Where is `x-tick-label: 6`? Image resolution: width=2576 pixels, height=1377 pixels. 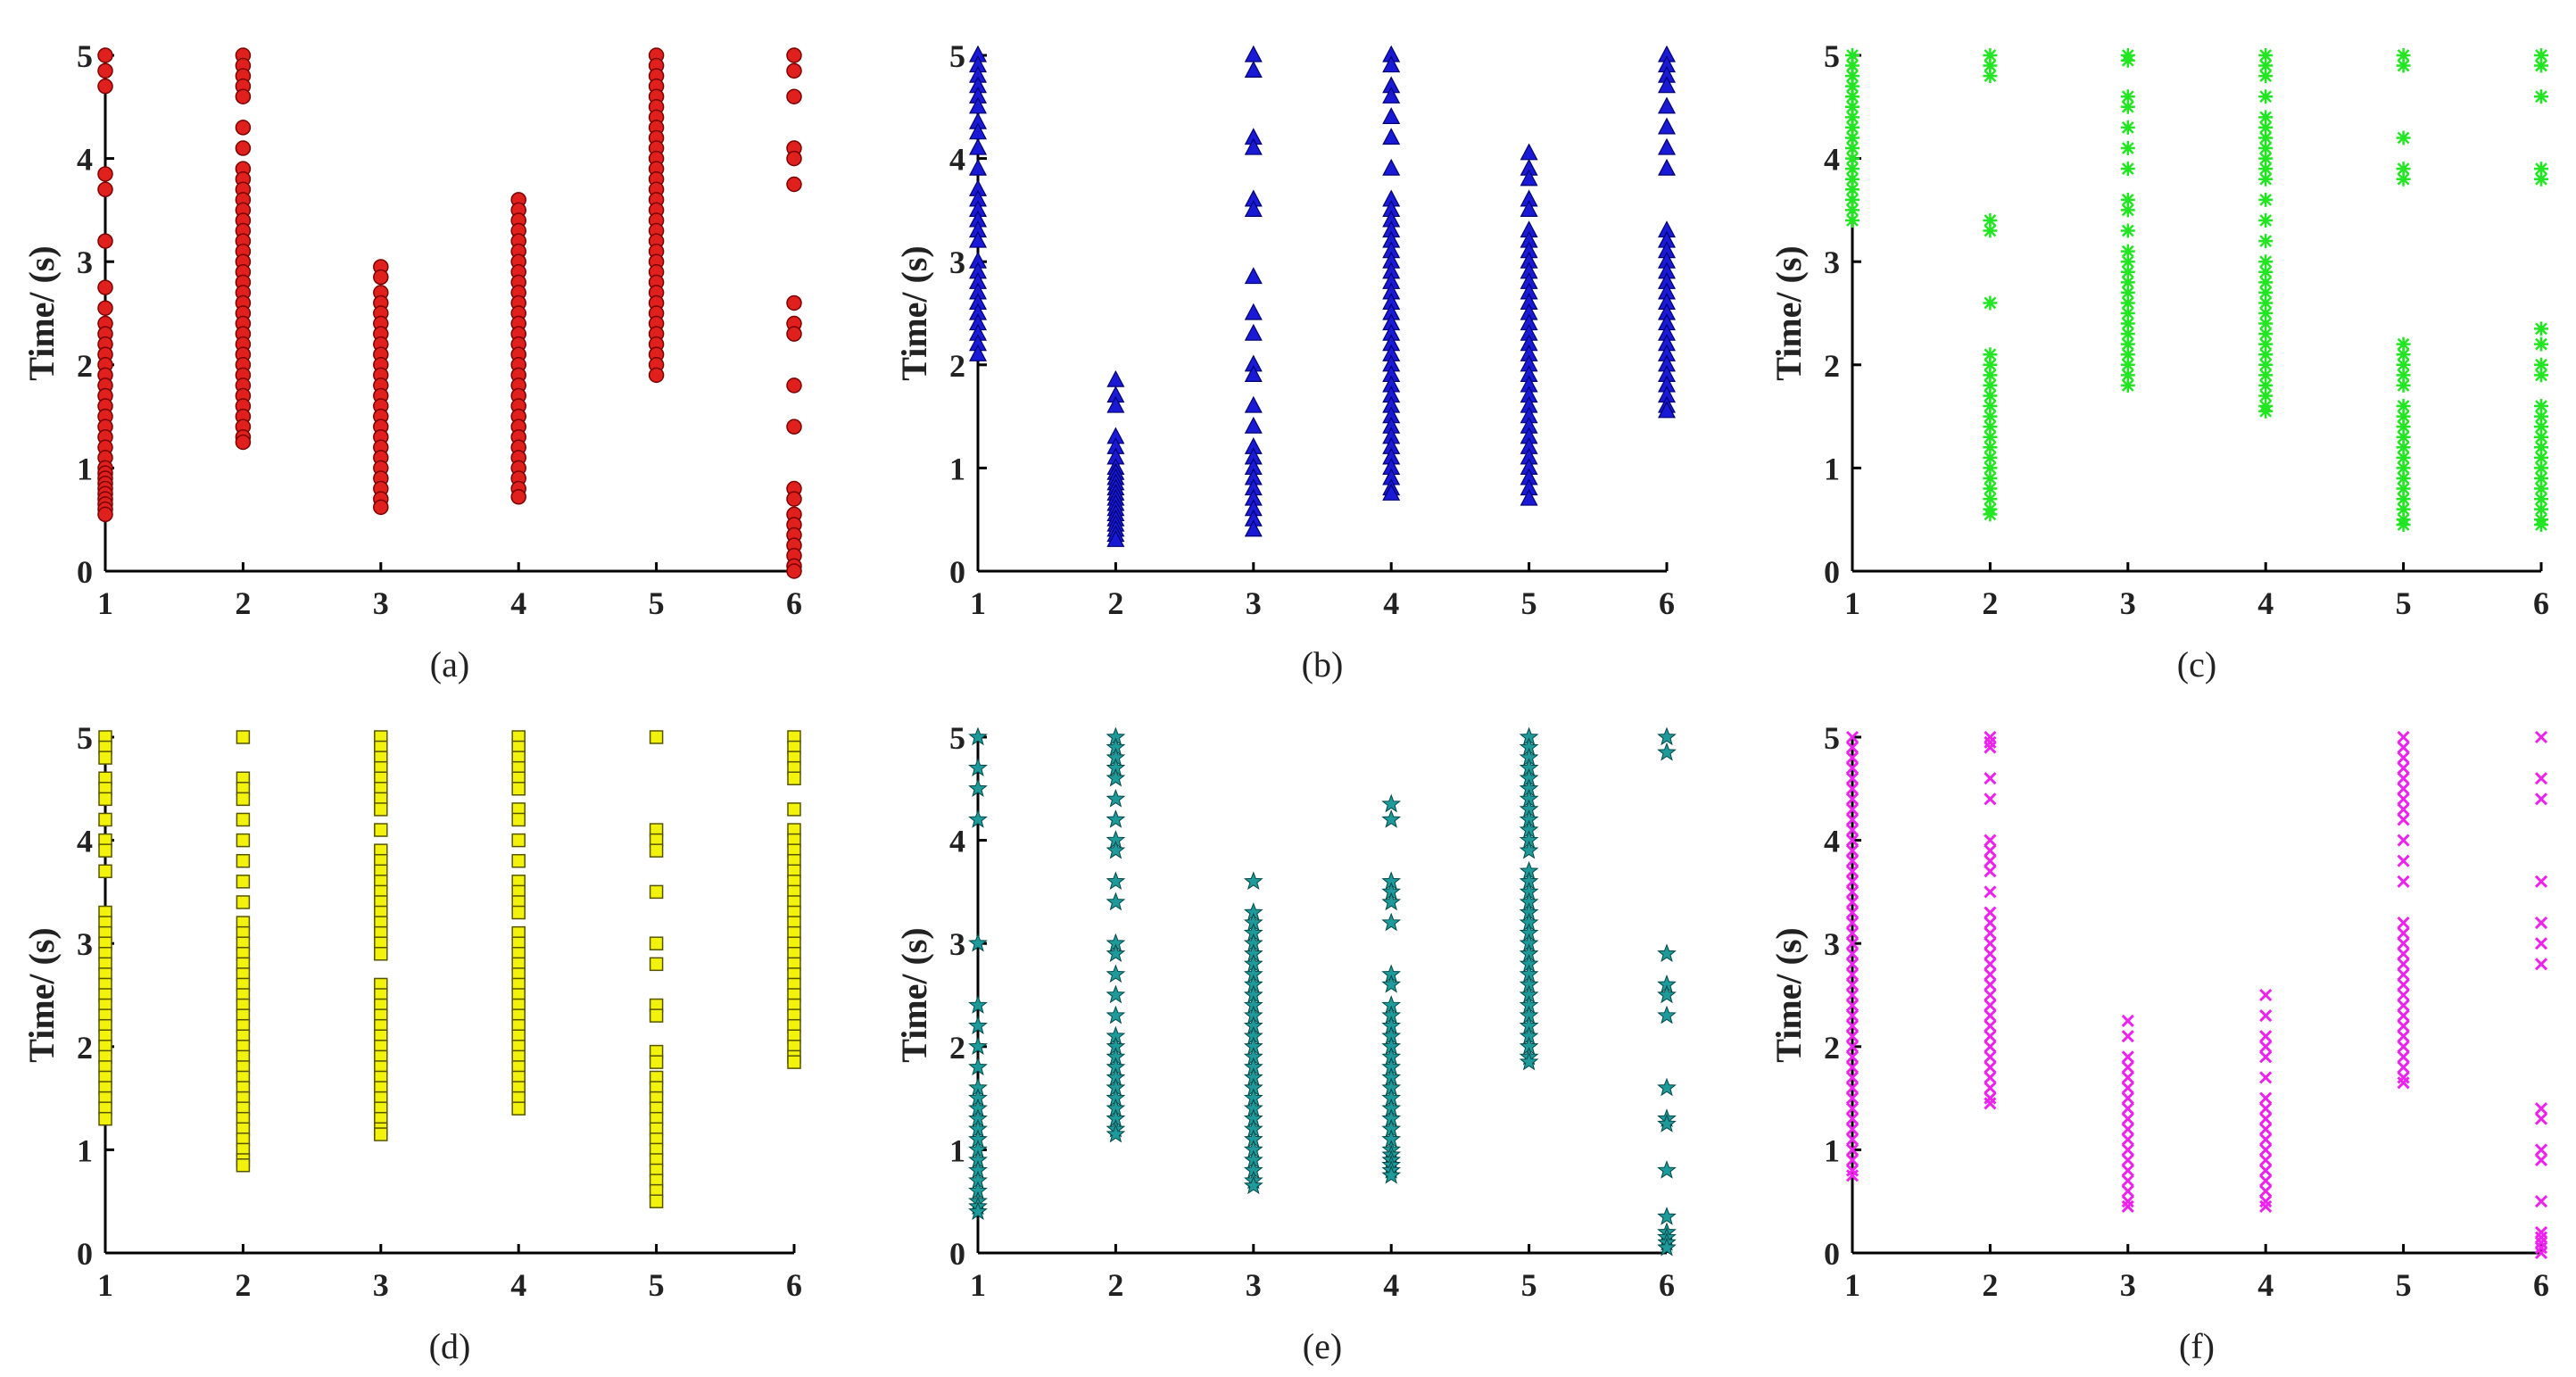
x-tick-label: 6 is located at coordinates (2541, 1285).